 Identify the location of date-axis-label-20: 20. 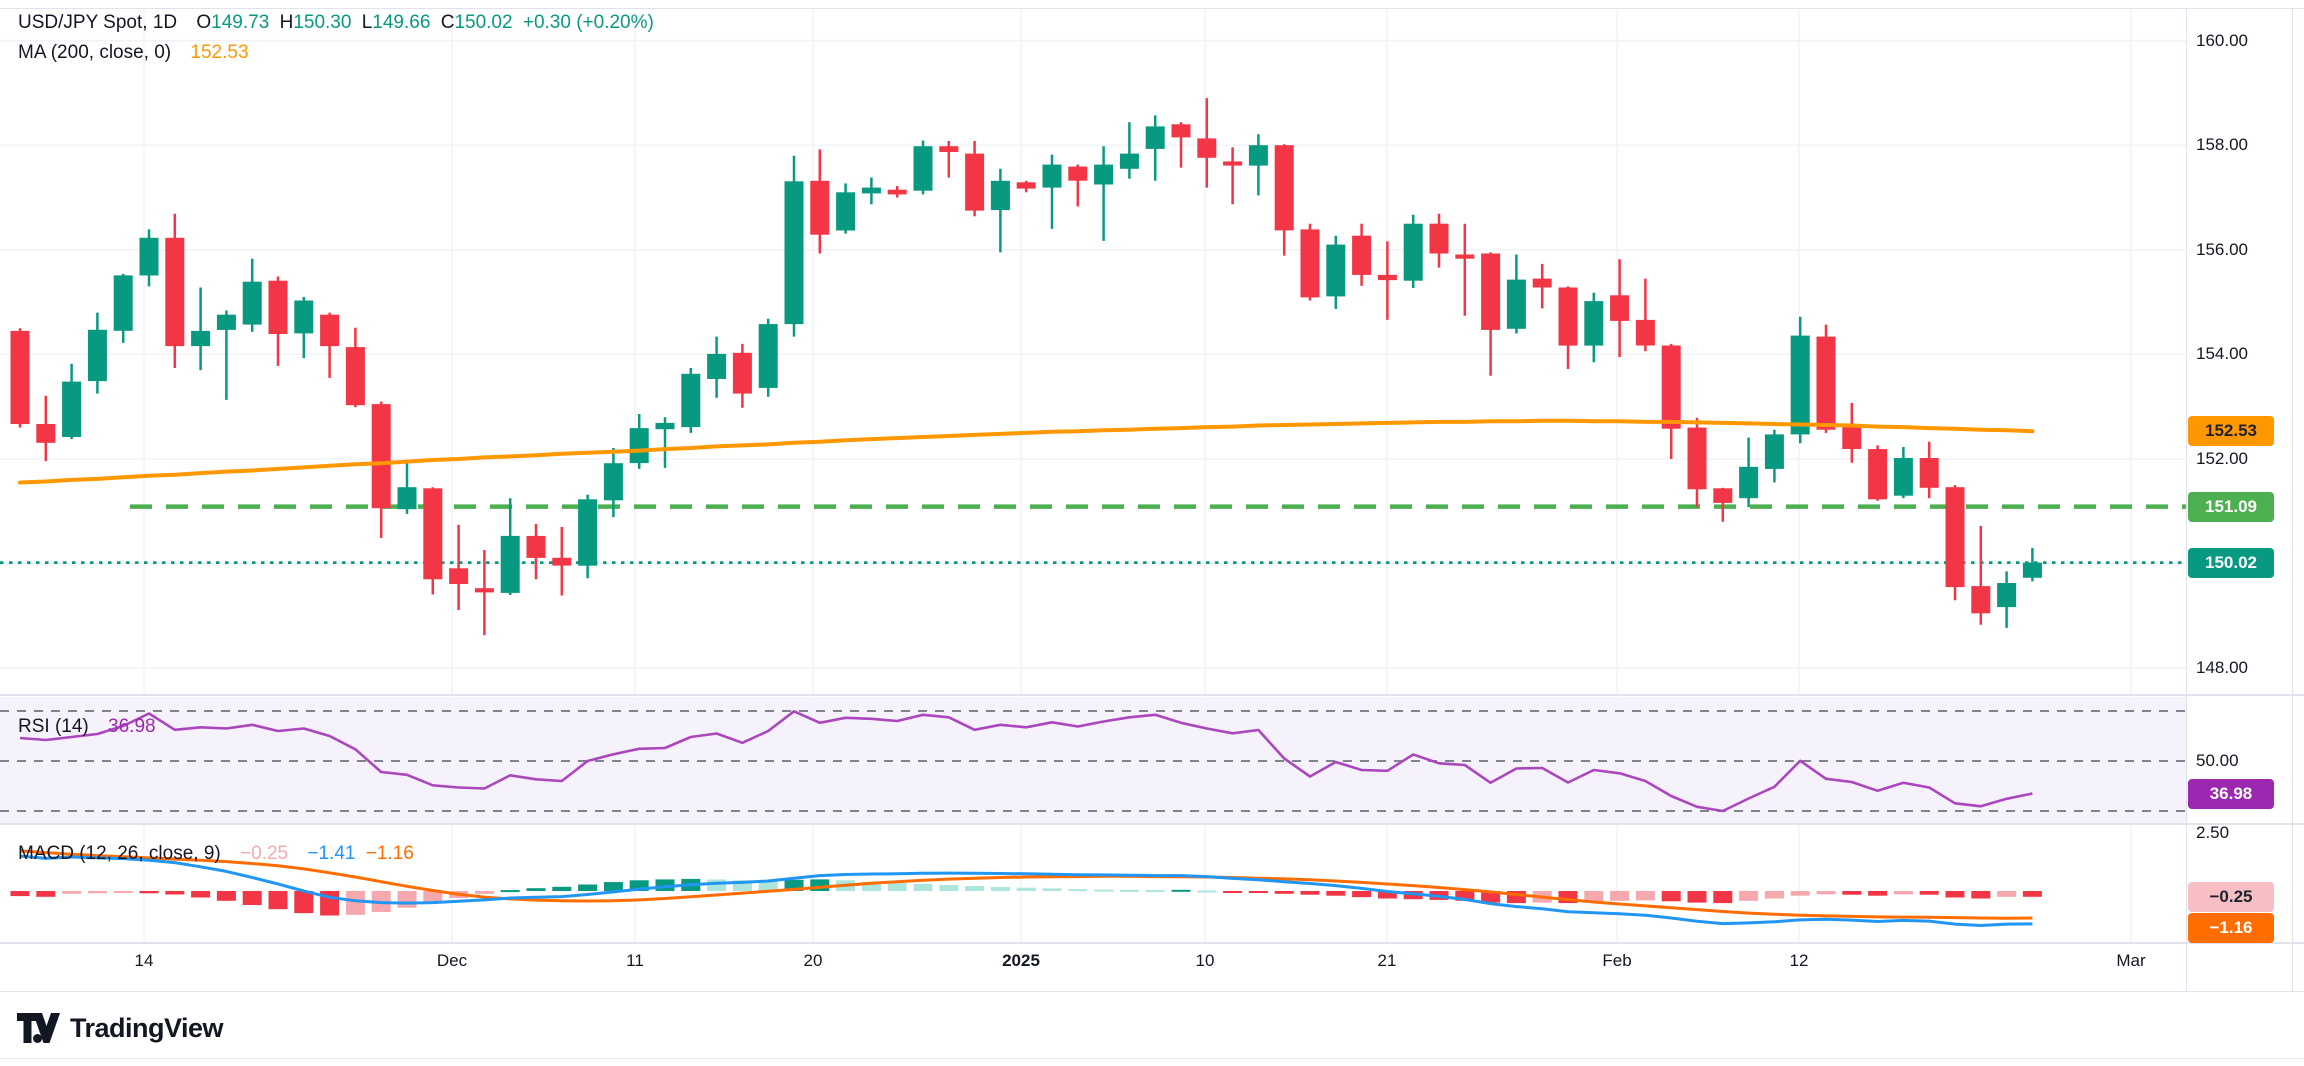
(813, 960).